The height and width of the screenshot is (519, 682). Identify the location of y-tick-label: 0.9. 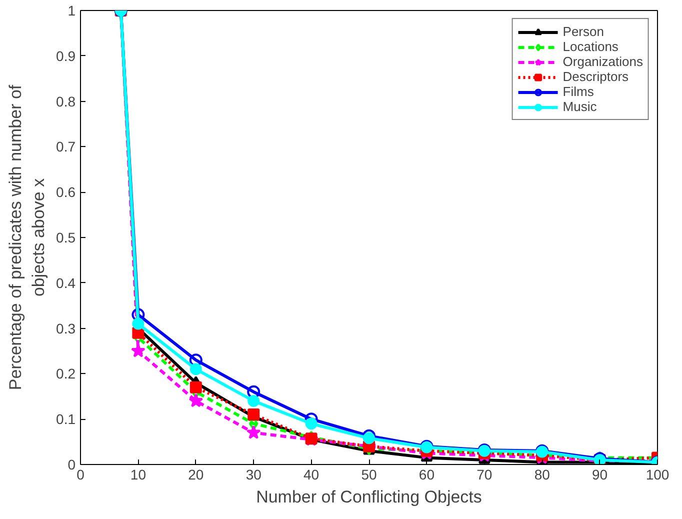
(66, 56).